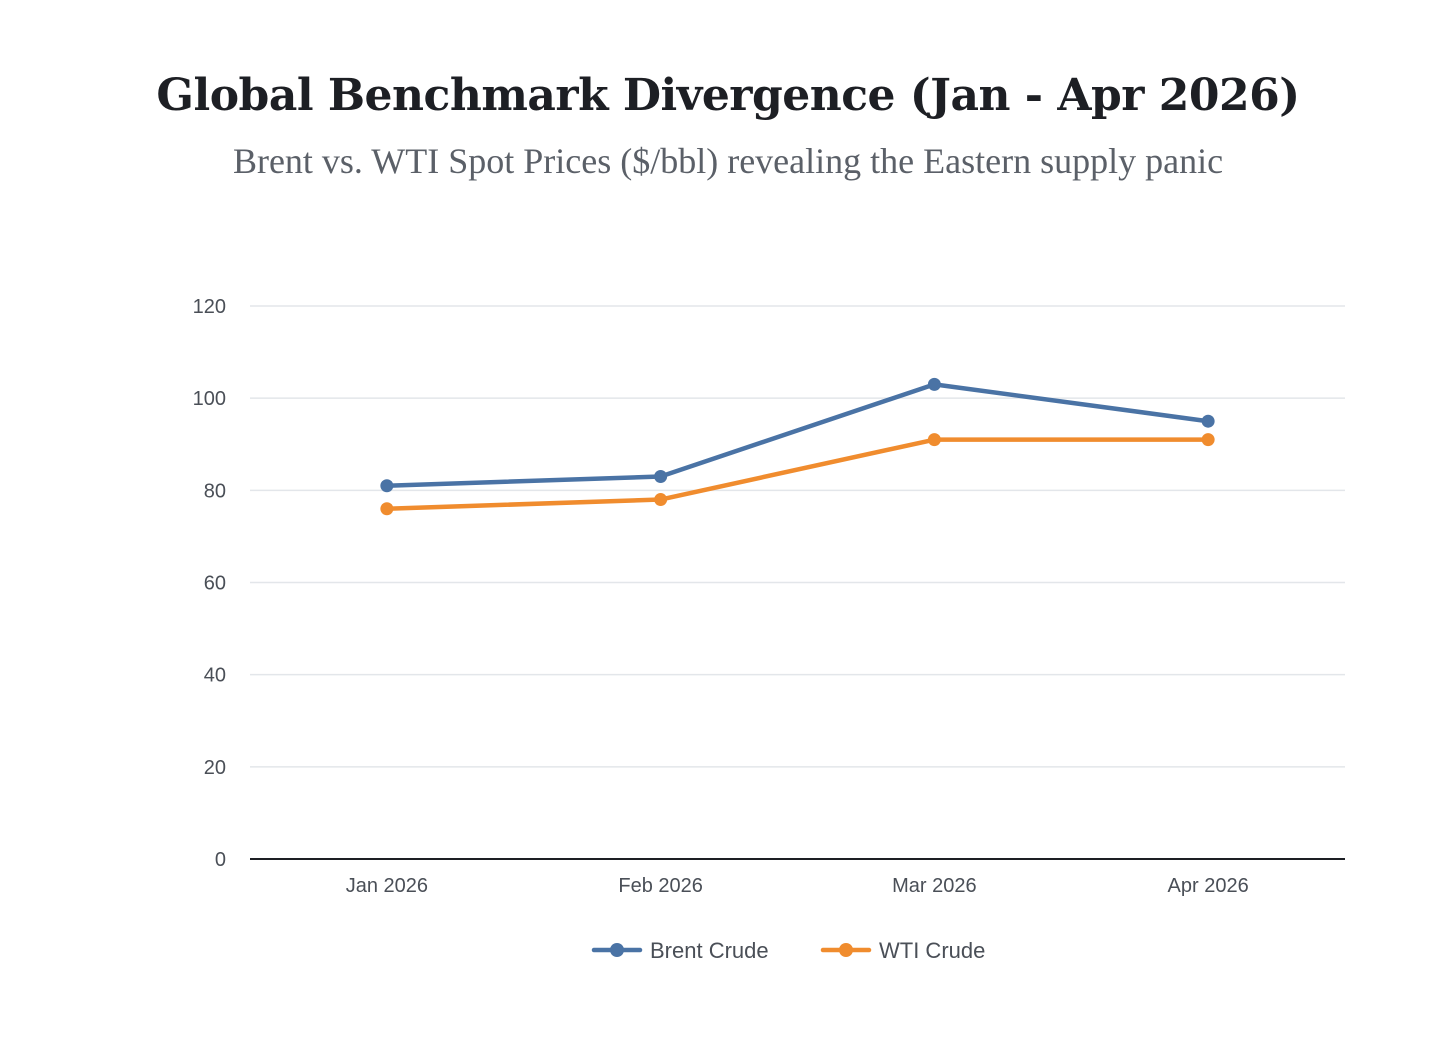 The height and width of the screenshot is (1048, 1456). I want to click on series-group, so click(797, 446).